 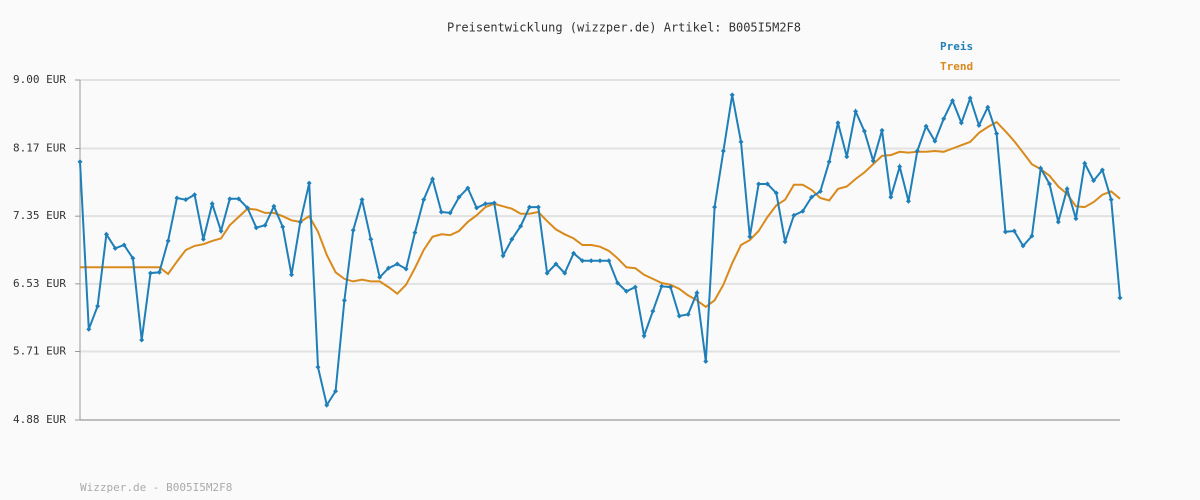 I want to click on footer: Wizzper.de - B005I5M2F8, so click(x=156, y=487).